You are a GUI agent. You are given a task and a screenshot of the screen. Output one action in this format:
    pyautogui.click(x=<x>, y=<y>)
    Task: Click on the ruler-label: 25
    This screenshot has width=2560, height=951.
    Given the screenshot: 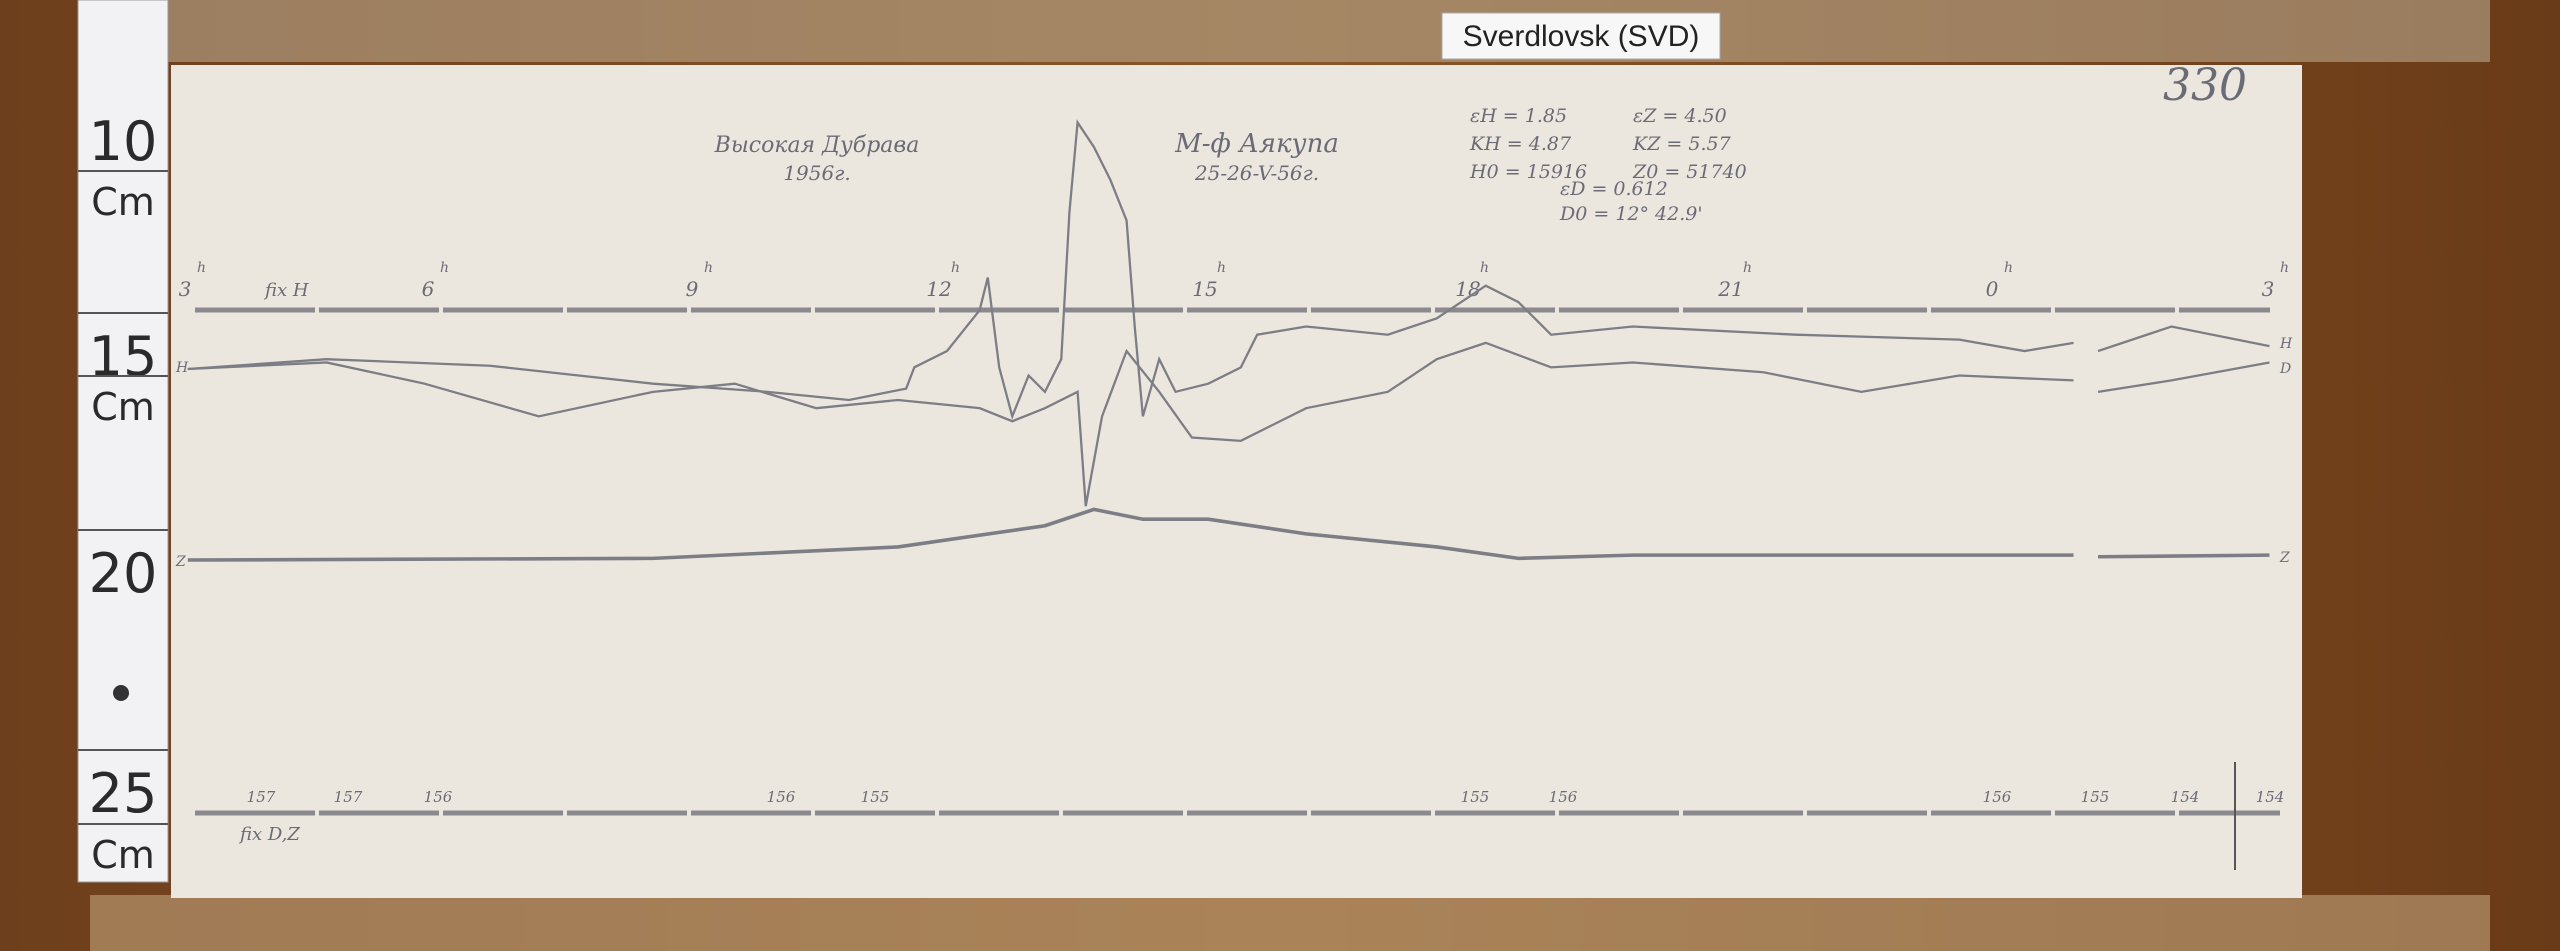 What is the action you would take?
    pyautogui.click(x=123, y=793)
    